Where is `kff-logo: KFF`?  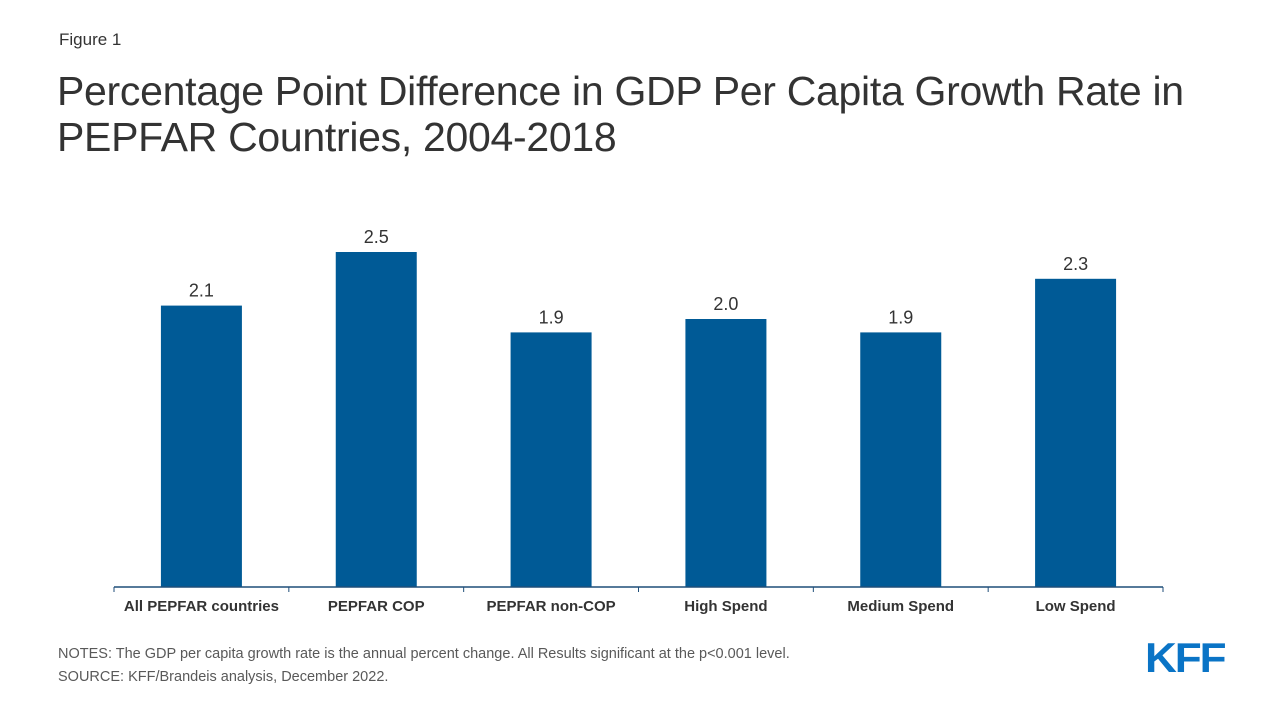 kff-logo: KFF is located at coordinates (1186, 657).